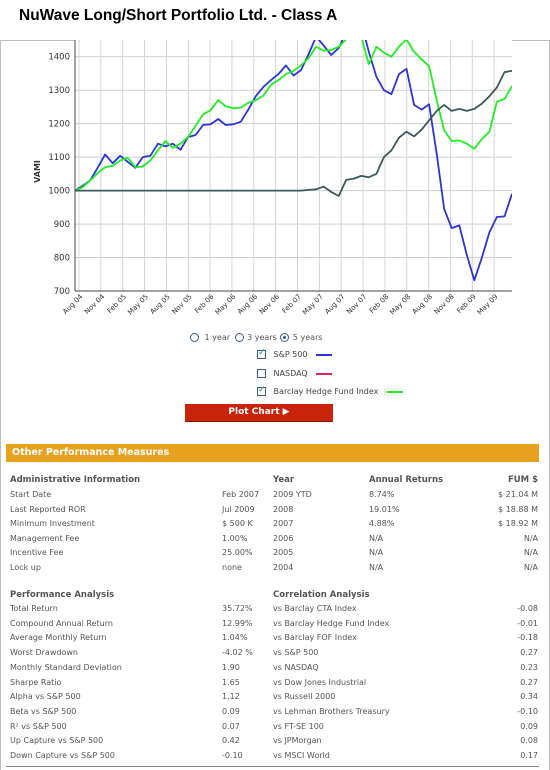 The height and width of the screenshot is (770, 550). I want to click on x-tick-label: May 07, so click(313, 305).